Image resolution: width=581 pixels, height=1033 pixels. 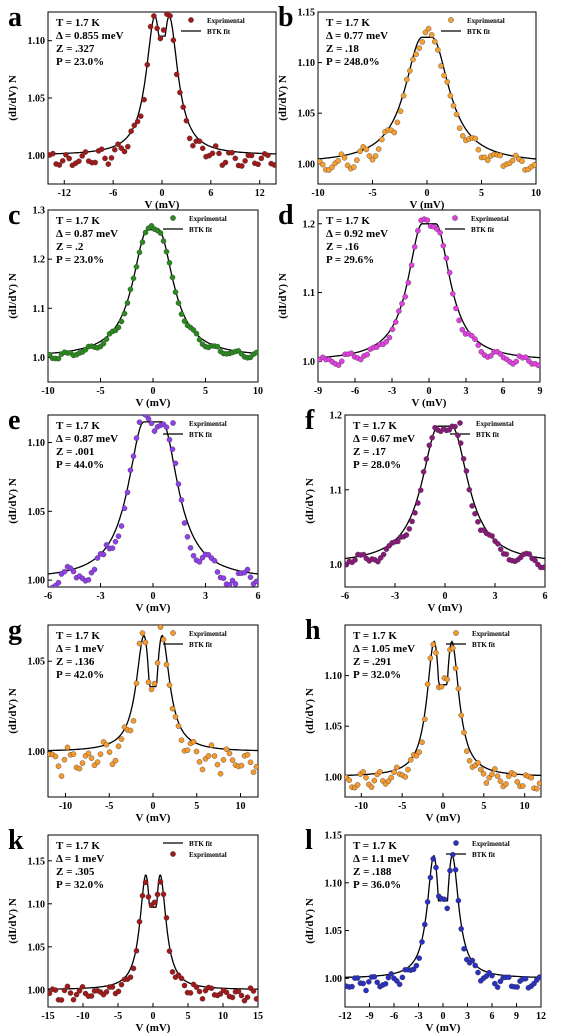 What do you see at coordinates (173, 218) in the screenshot?
I see `legend-marker` at bounding box center [173, 218].